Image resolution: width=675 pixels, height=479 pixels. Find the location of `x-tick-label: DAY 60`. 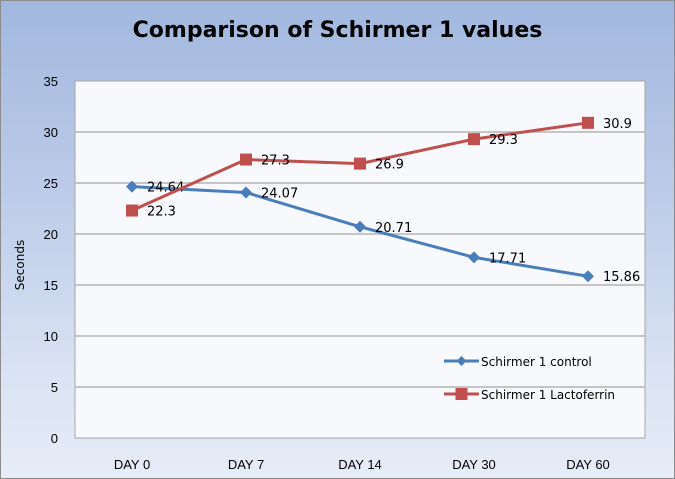

x-tick-label: DAY 60 is located at coordinates (588, 464).